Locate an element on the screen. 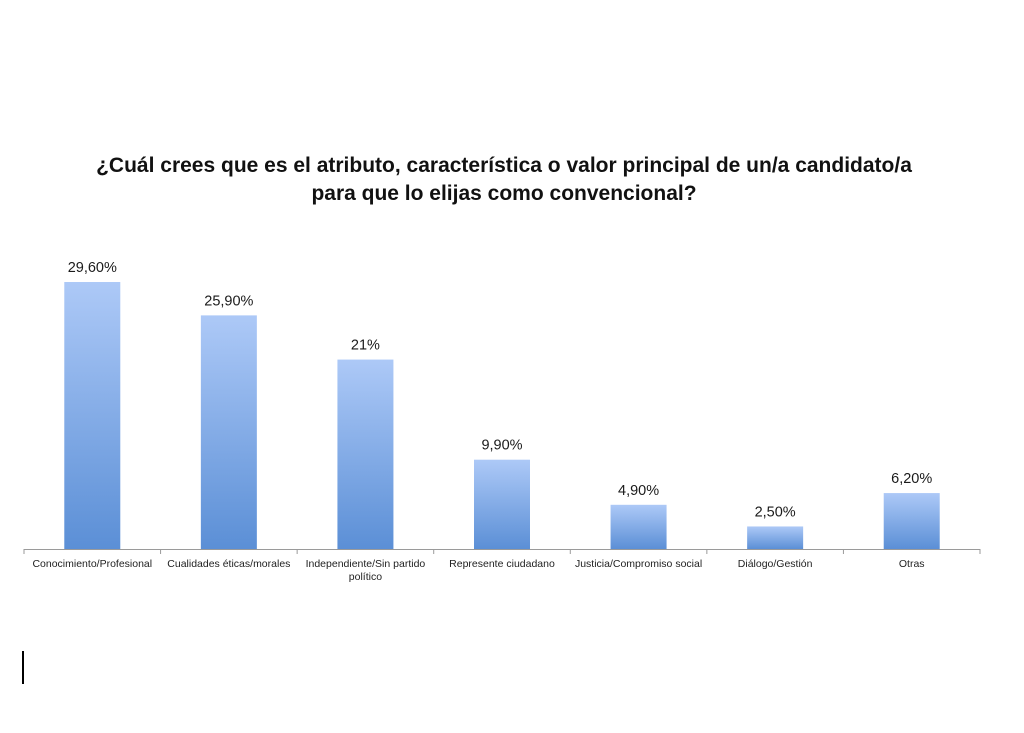  category-label: Cualidades éticas/morales is located at coordinates (228, 564).